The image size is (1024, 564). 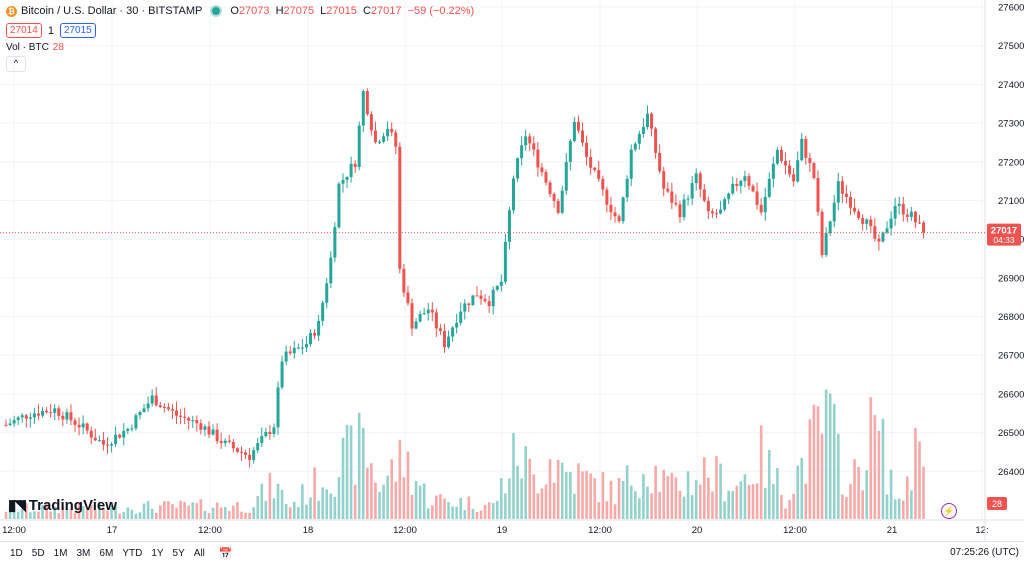 I want to click on collapse-legend-button: ^, so click(x=16, y=64).